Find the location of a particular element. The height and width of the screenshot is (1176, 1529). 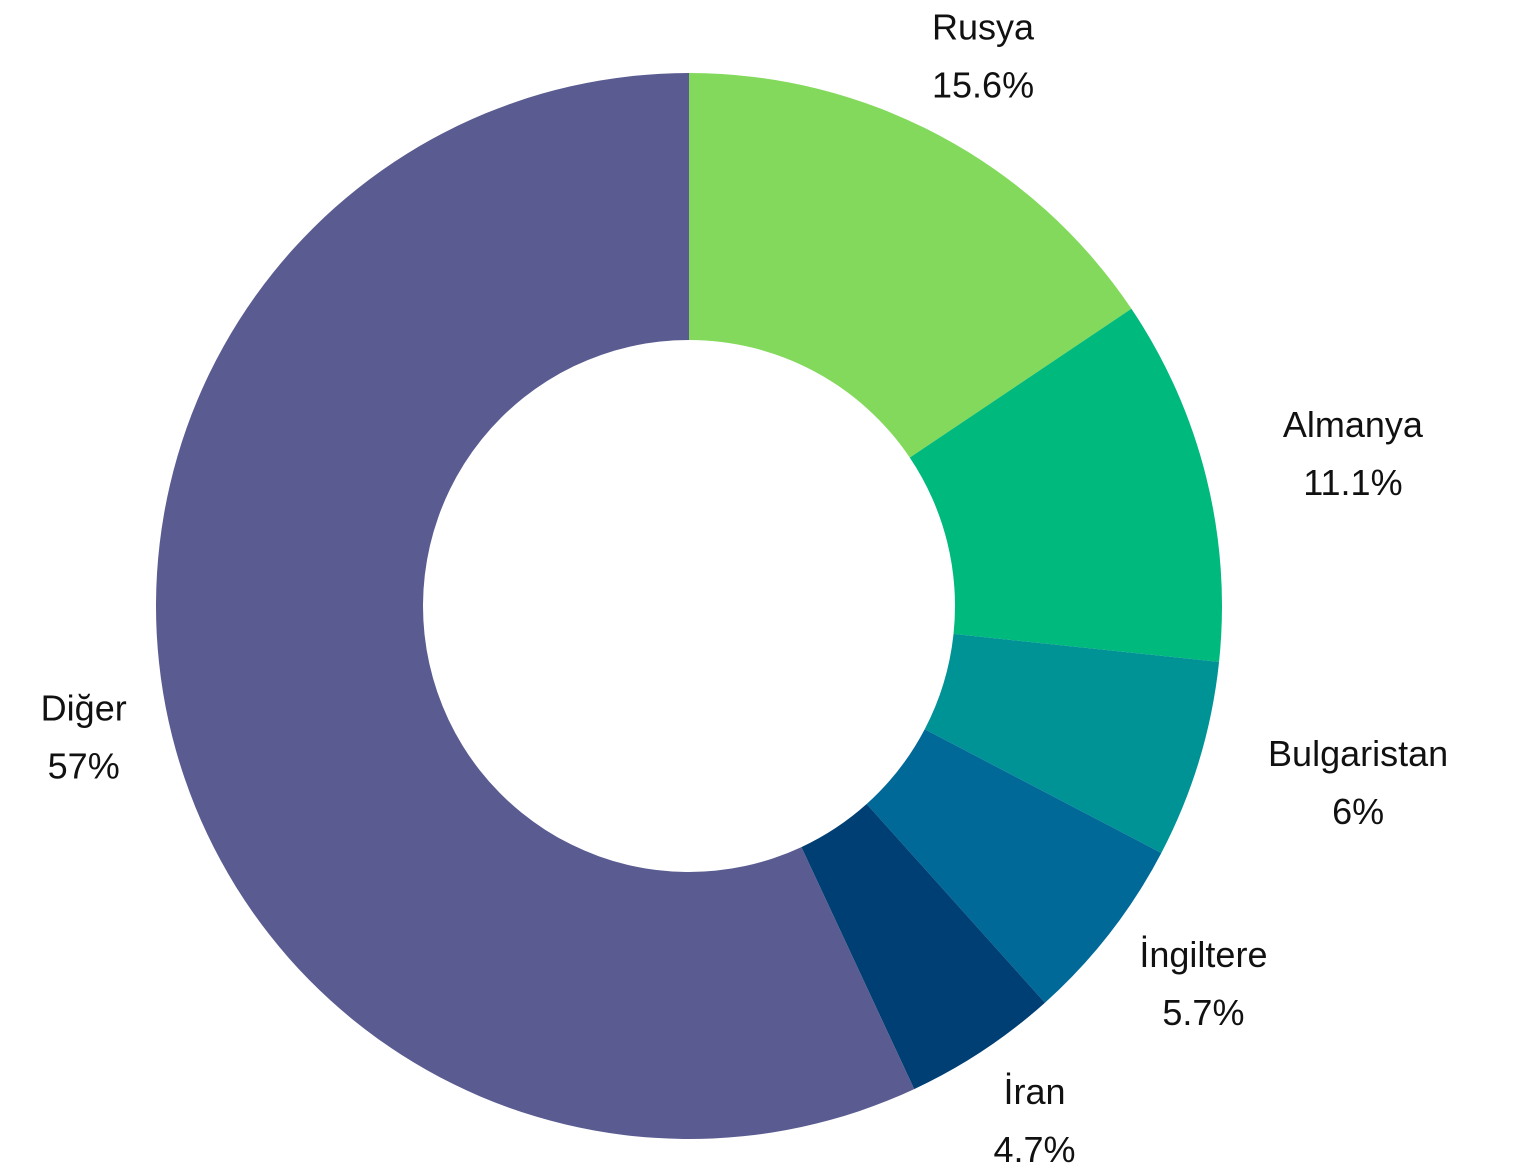

slice-label: Almanya is located at coordinates (1353, 424).